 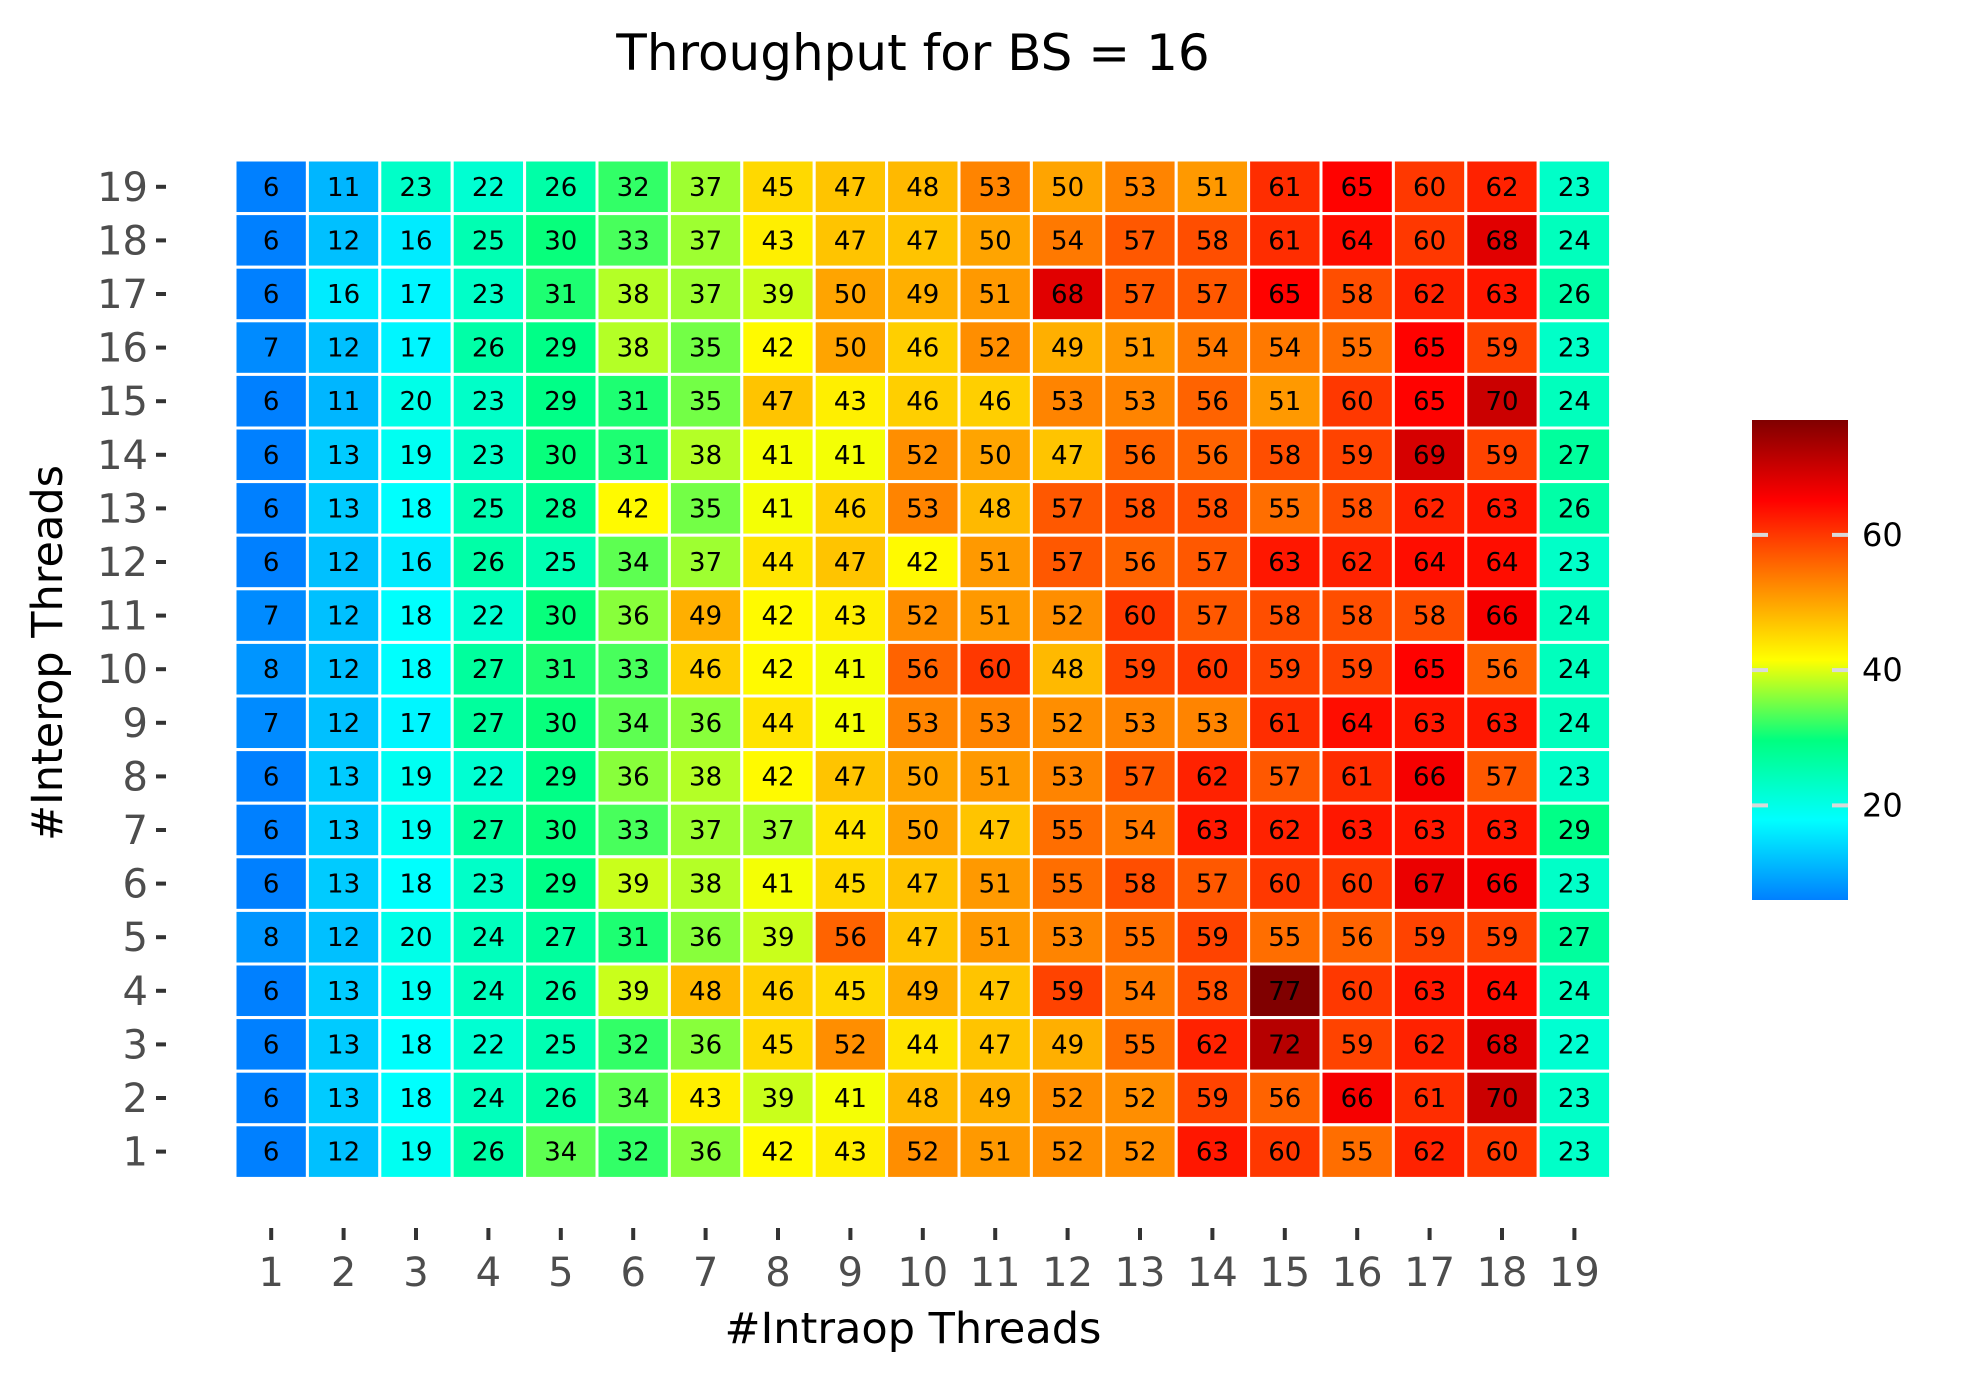 I want to click on cell-value-label: 43, so click(x=705, y=1099).